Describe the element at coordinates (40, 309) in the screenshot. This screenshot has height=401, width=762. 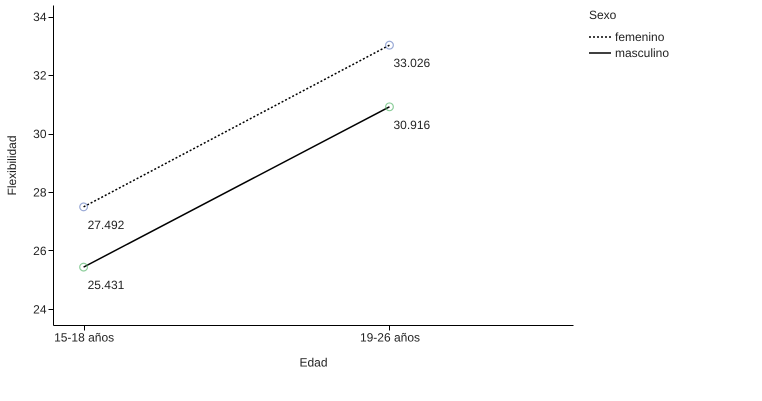
I see `y-tick-label: 24` at that location.